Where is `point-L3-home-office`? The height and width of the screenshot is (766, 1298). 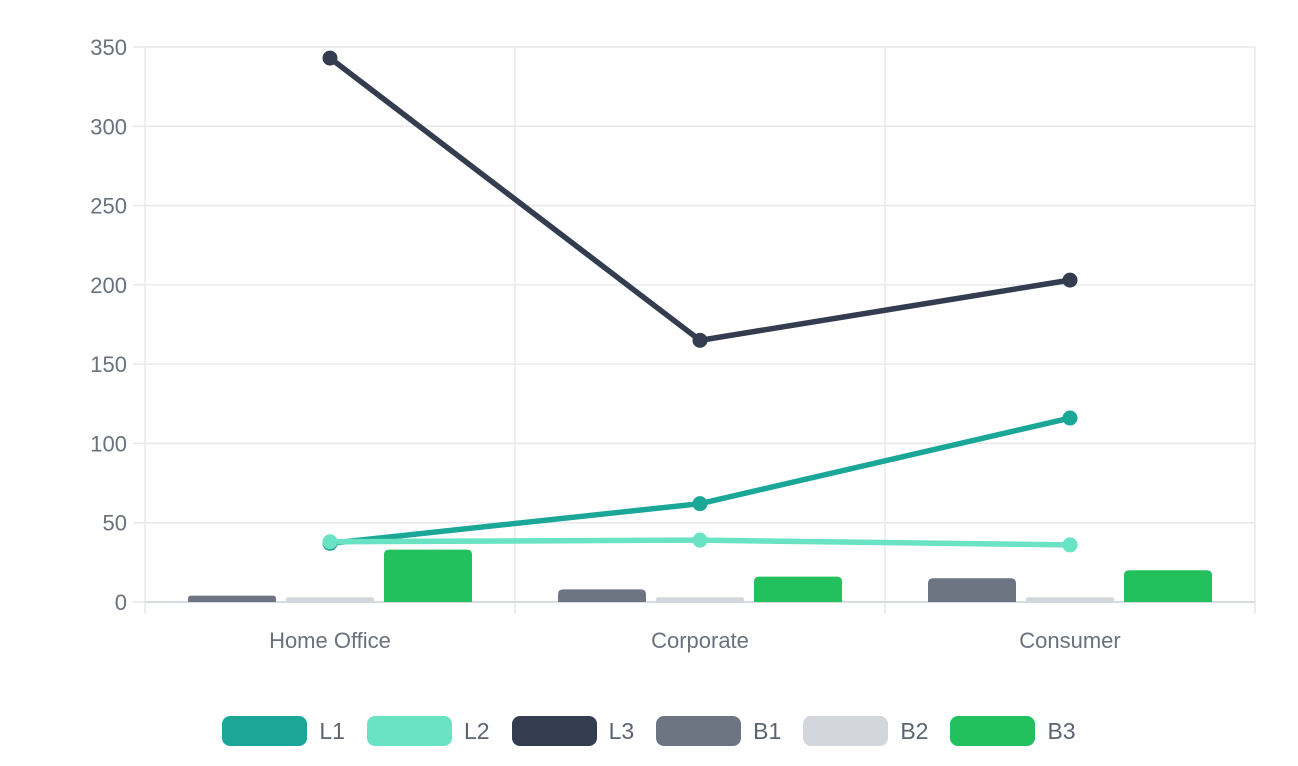
point-L3-home-office is located at coordinates (330, 58).